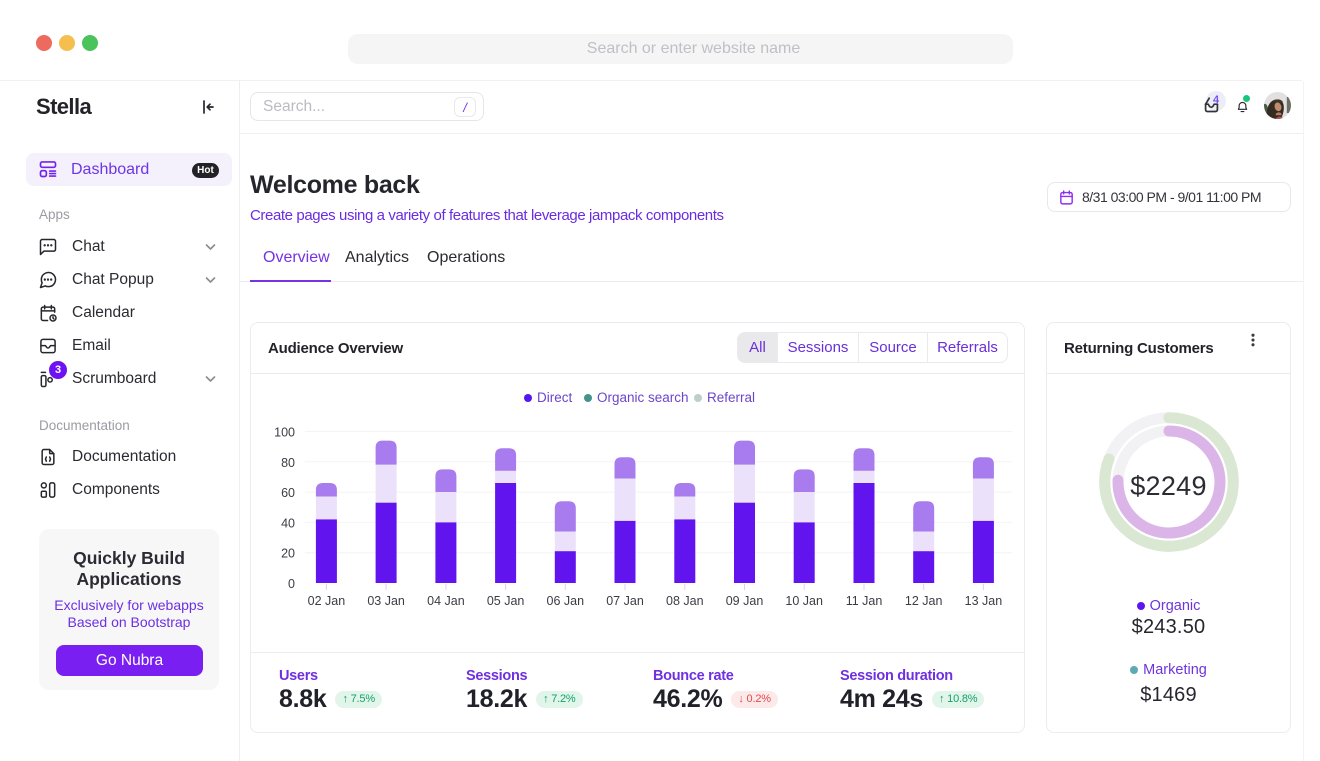  Describe the element at coordinates (685, 601) in the screenshot. I see `svg-text: 08 Jan` at that location.